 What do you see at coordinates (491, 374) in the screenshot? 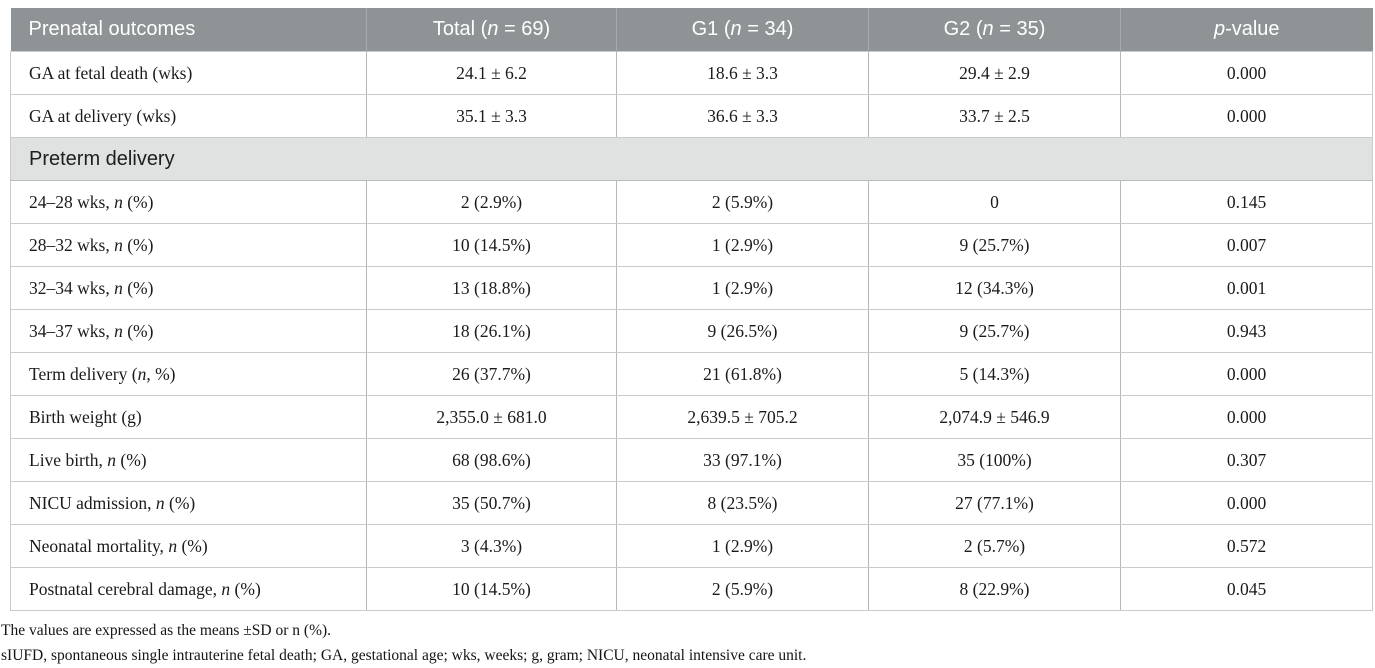
I see `value-cell: 26 (37.7%)` at bounding box center [491, 374].